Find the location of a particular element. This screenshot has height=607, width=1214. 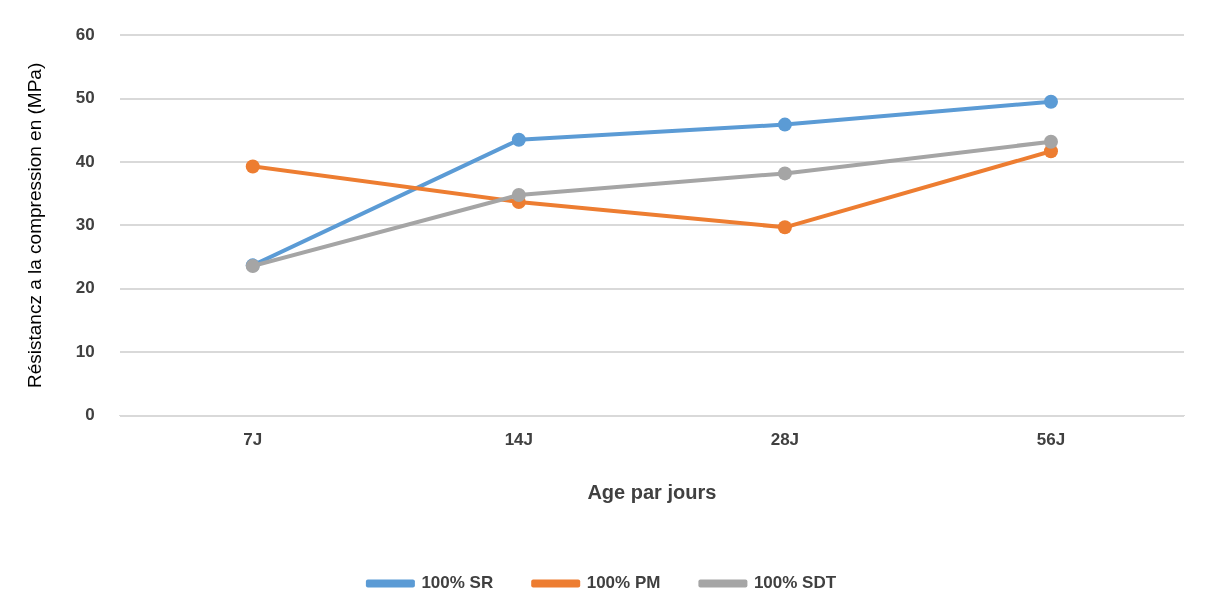

y-axis-title: Résistancz a la compression en (MPa) is located at coordinates (34, 225).